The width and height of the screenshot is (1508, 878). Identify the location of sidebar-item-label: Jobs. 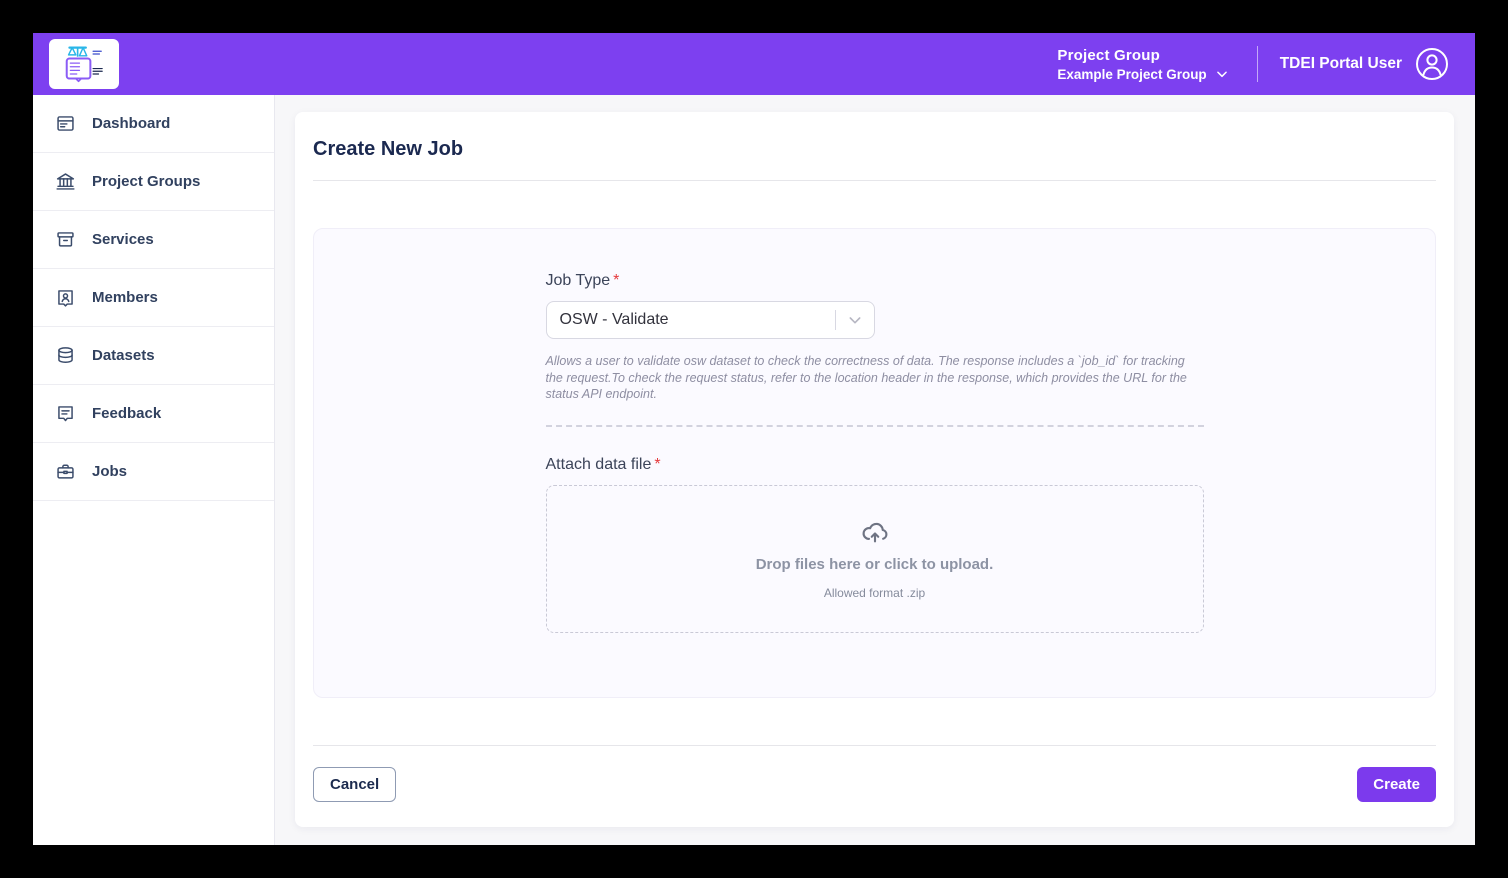
(110, 471).